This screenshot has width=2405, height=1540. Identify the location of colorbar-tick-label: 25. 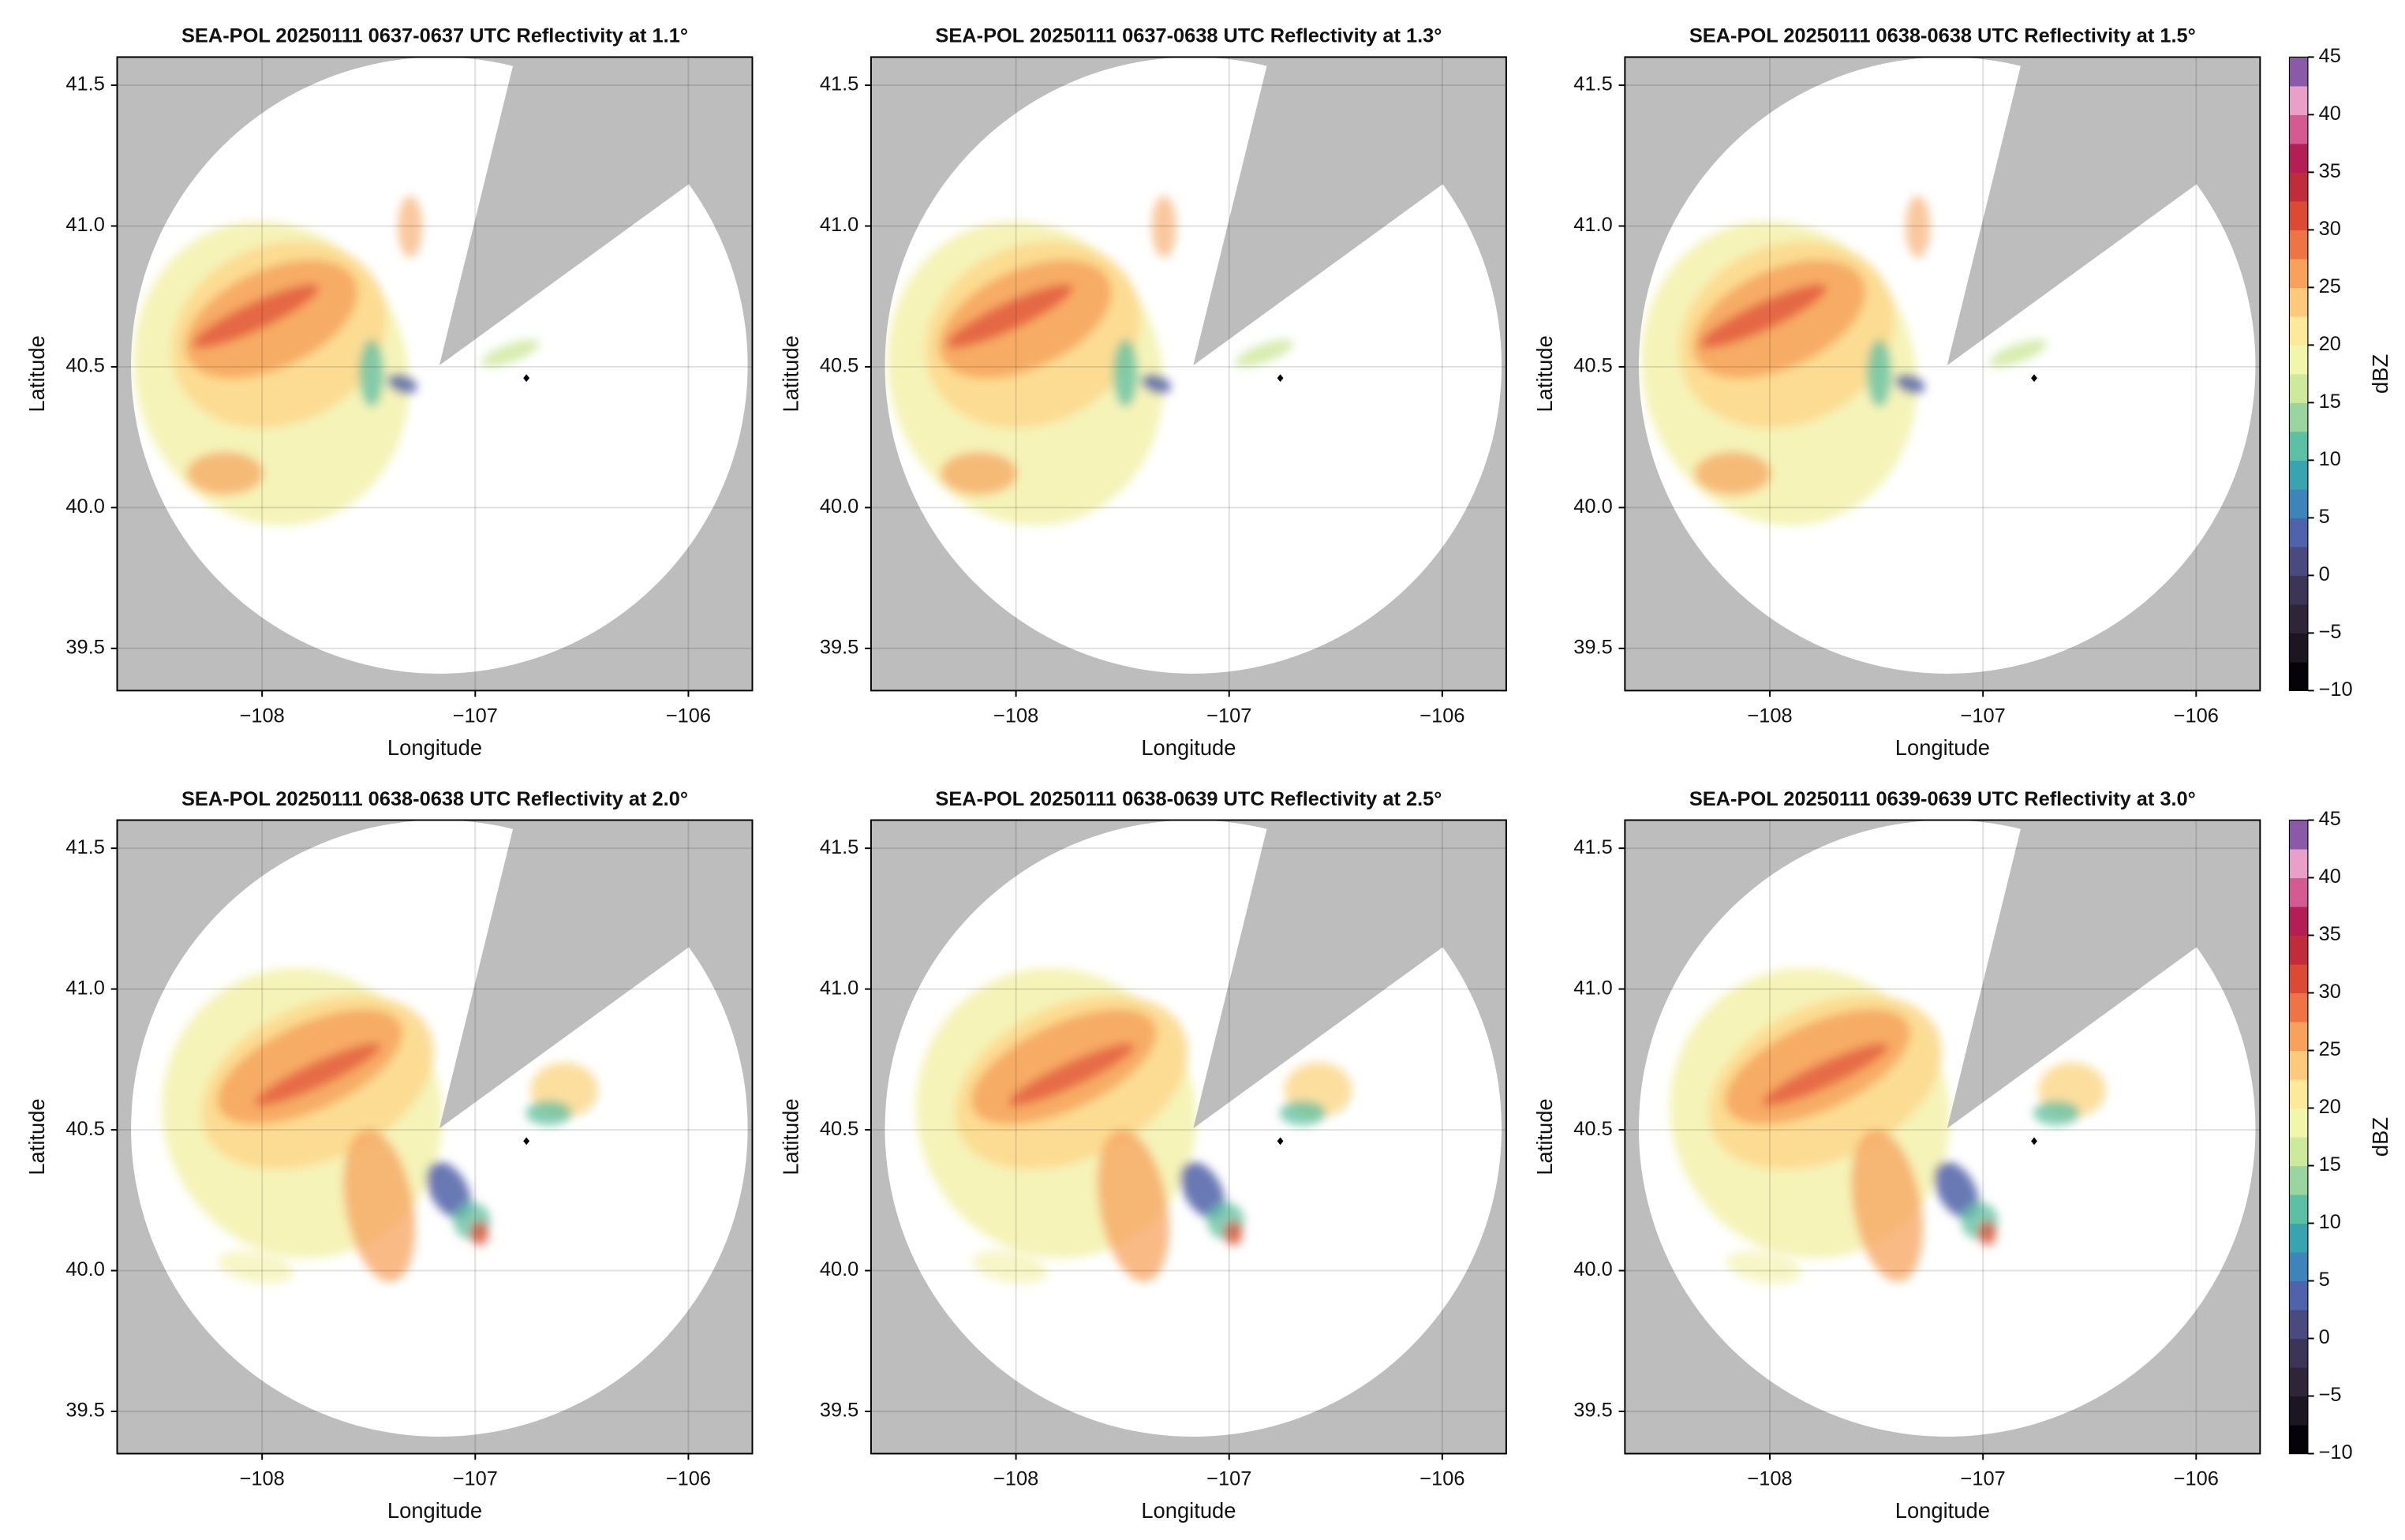
(2330, 286).